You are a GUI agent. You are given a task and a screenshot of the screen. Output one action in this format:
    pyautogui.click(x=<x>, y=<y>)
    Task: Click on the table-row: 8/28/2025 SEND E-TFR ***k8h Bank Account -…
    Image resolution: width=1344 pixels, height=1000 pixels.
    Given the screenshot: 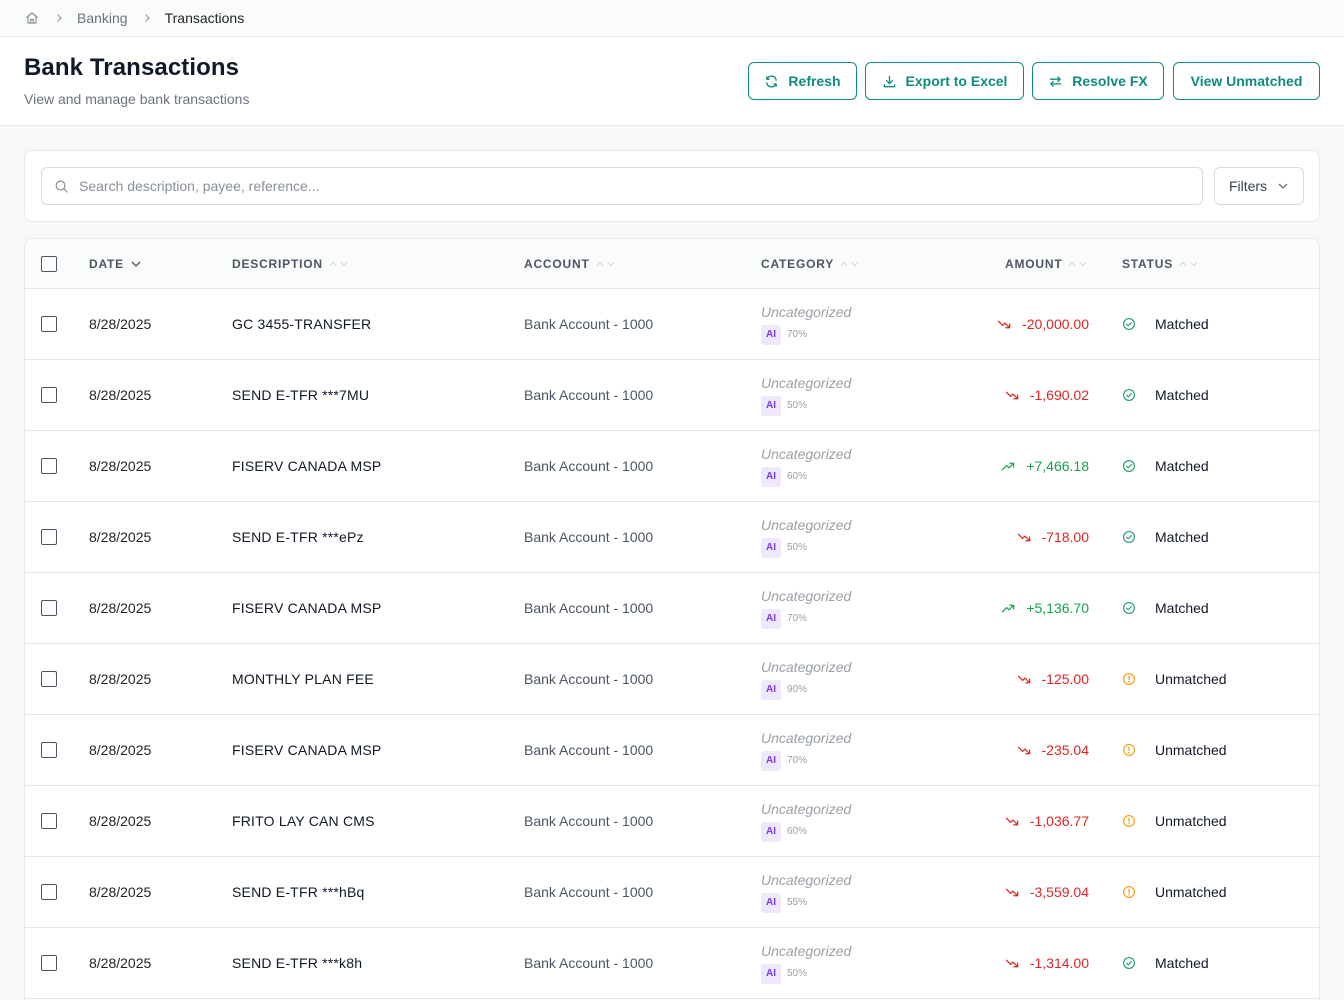 What is the action you would take?
    pyautogui.click(x=672, y=963)
    